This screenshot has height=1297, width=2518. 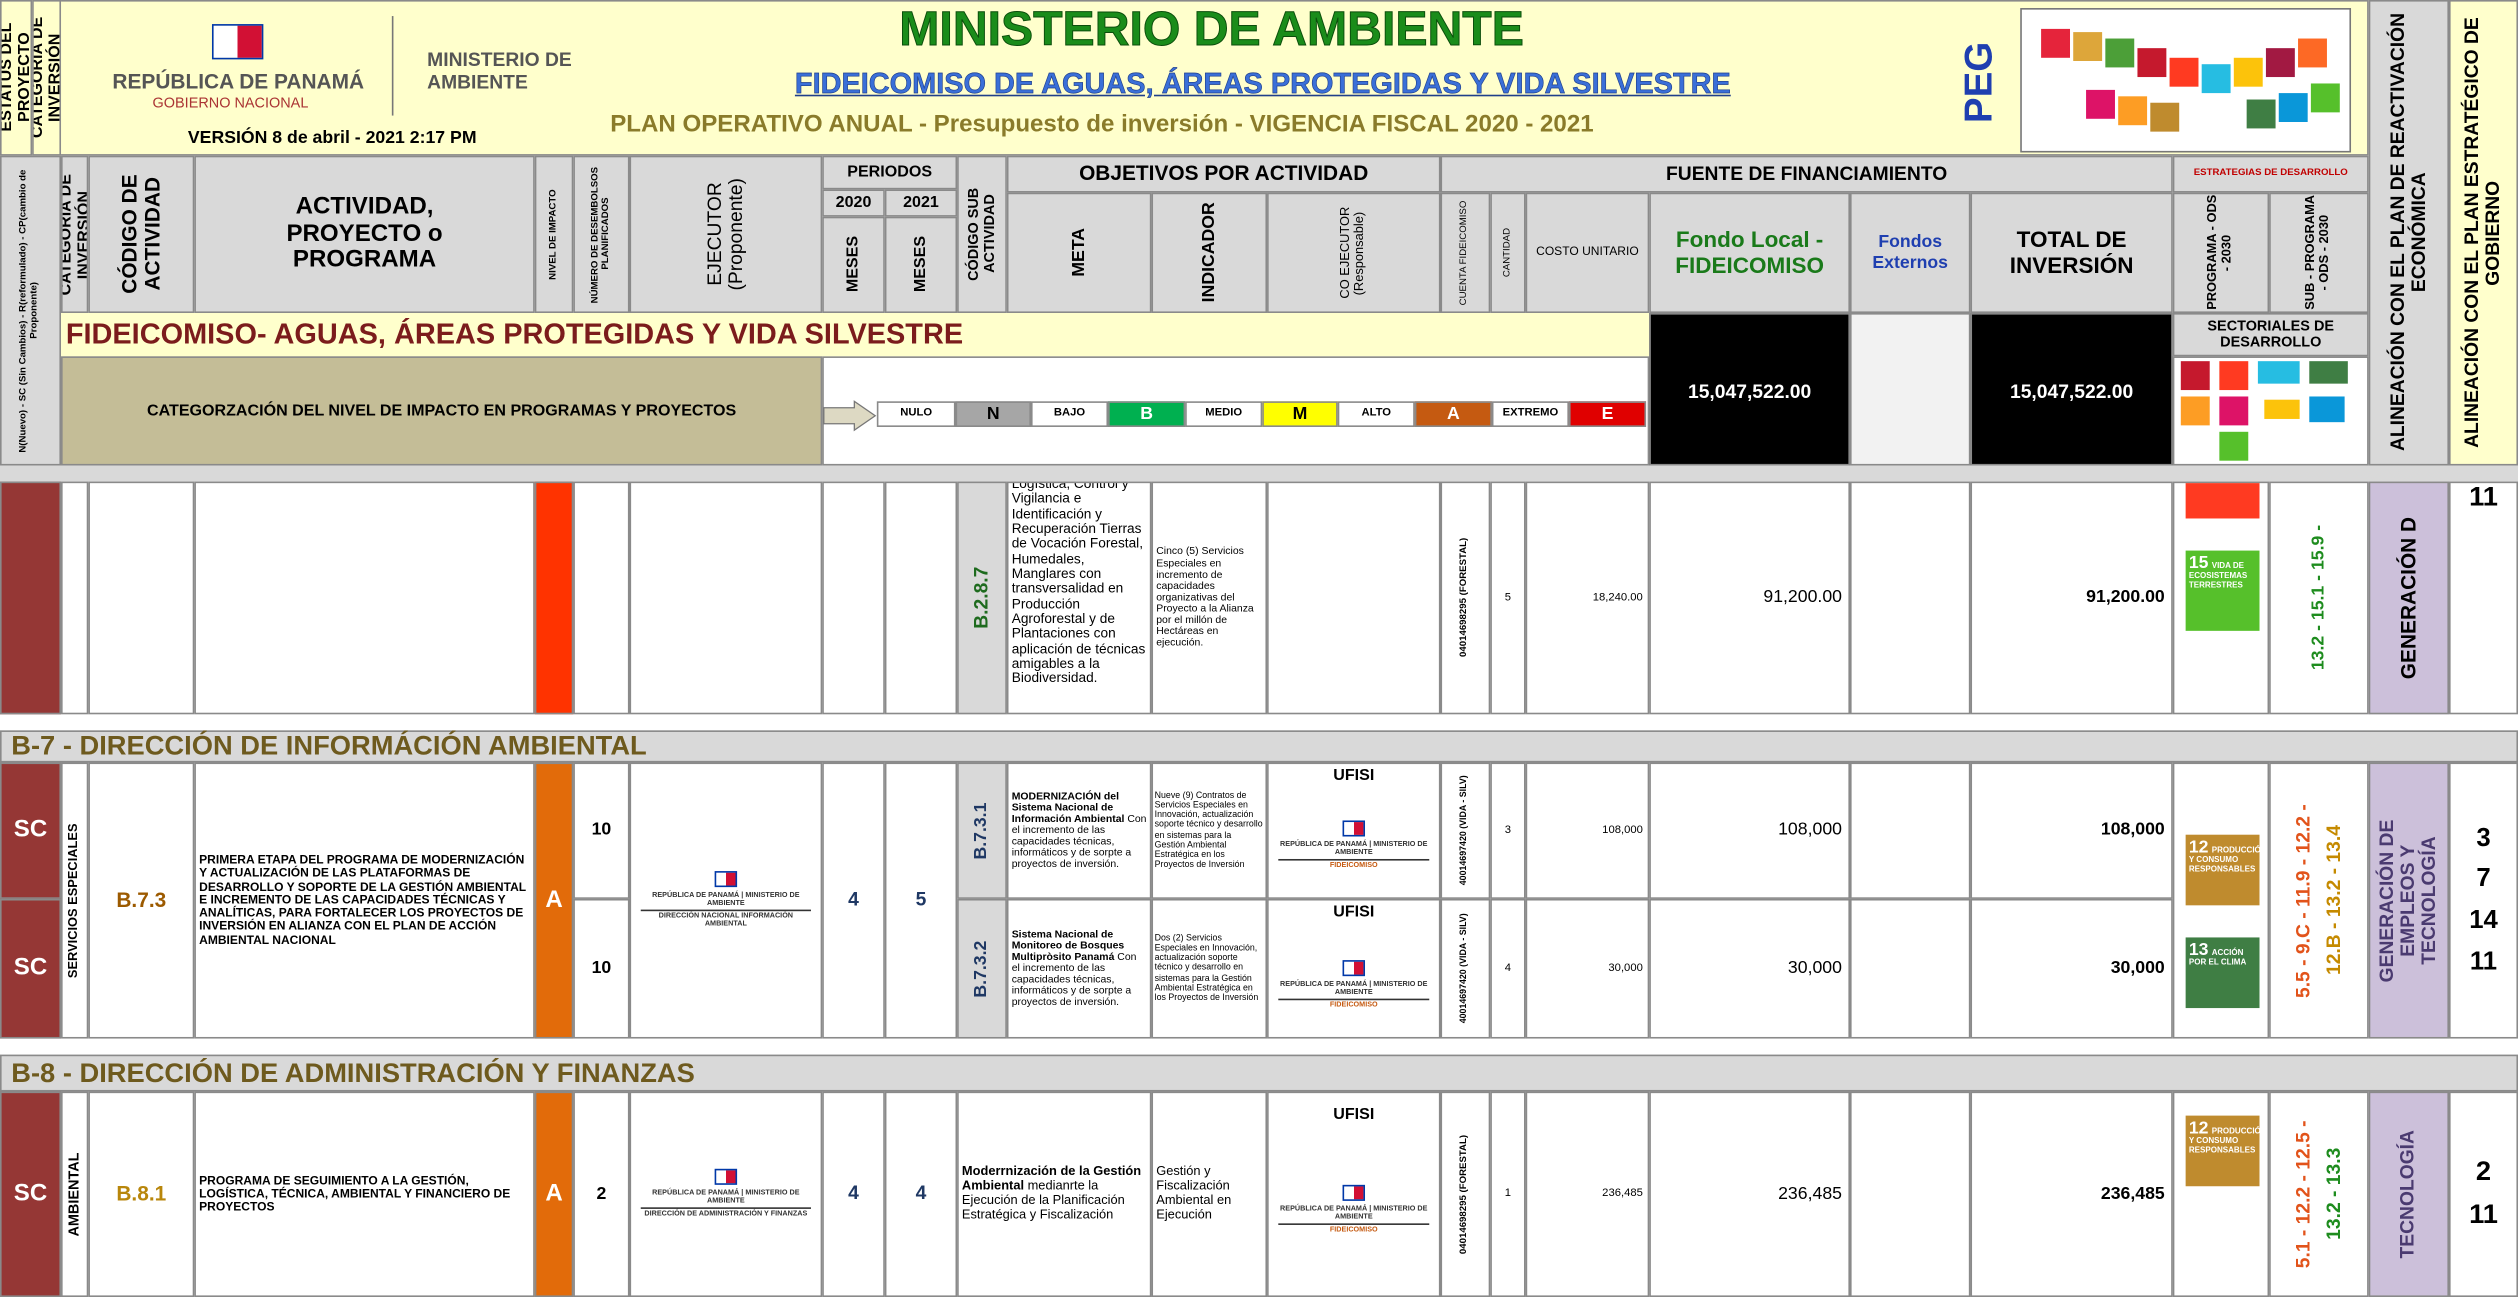 I want to click on months-cell: 5, so click(x=921, y=900).